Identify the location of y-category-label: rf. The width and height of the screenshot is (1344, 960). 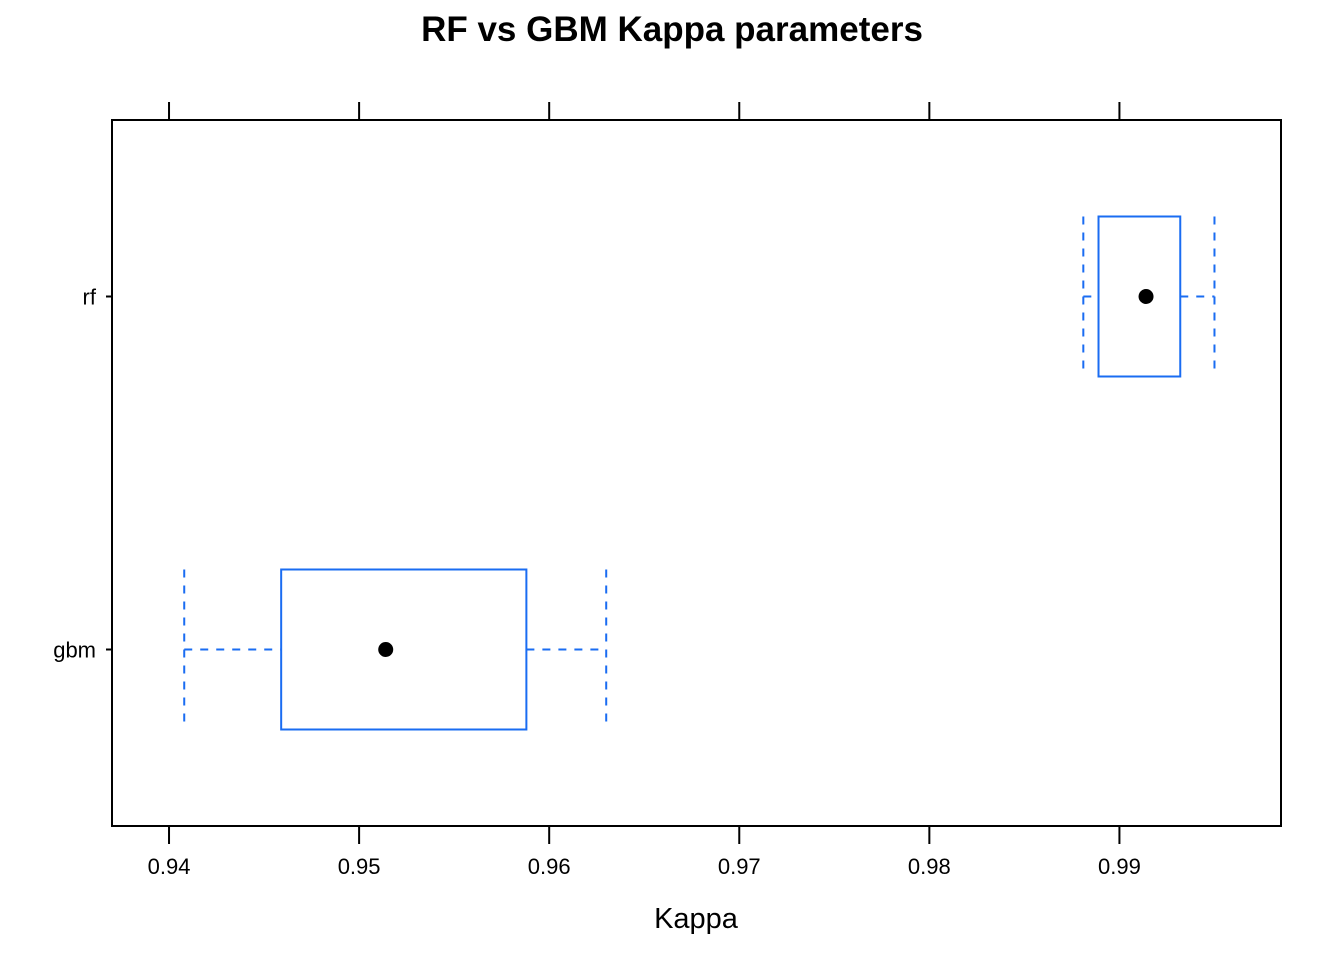
(90, 297).